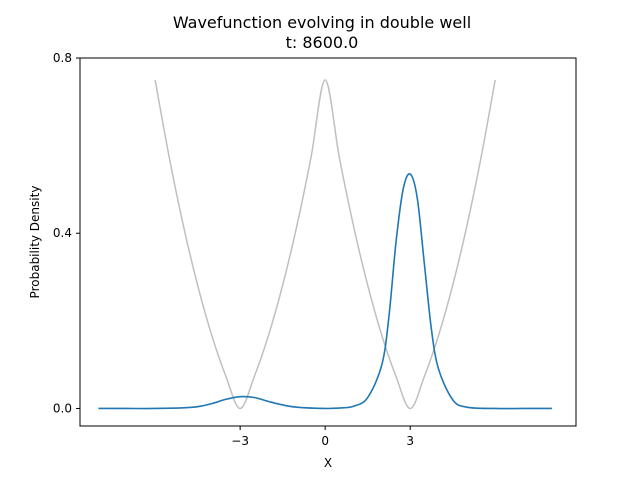 This screenshot has height=480, width=640. I want to click on y-axis-label: Probability Density, so click(35, 242).